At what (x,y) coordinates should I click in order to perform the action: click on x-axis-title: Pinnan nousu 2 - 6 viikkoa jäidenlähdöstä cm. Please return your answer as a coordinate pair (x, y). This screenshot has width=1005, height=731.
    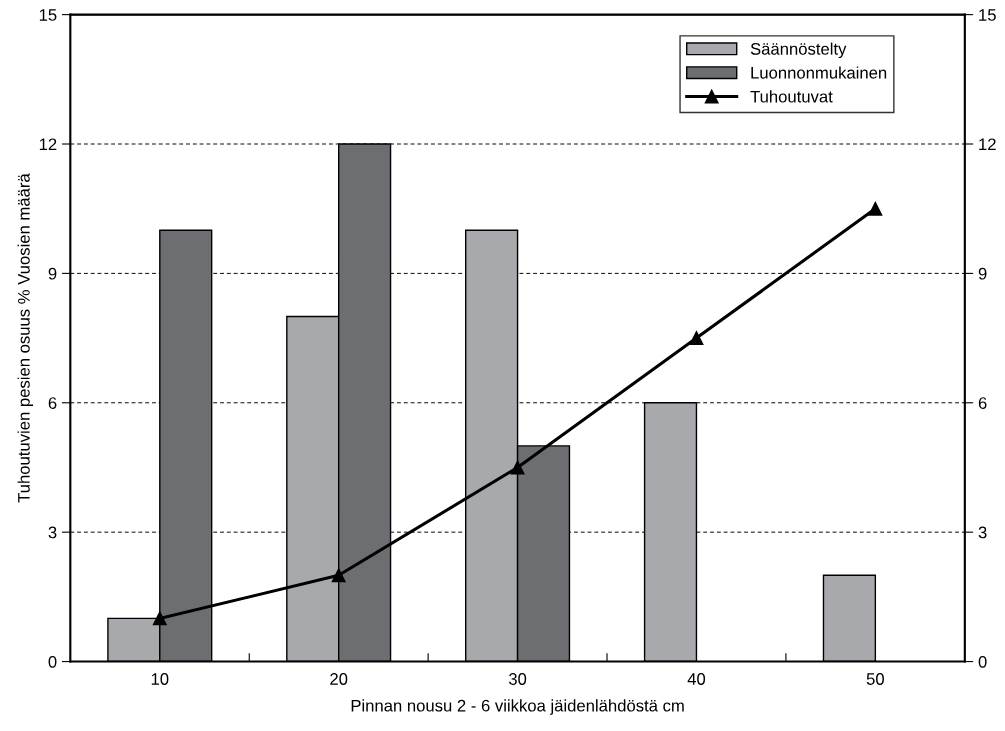
    Looking at the image, I should click on (517, 707).